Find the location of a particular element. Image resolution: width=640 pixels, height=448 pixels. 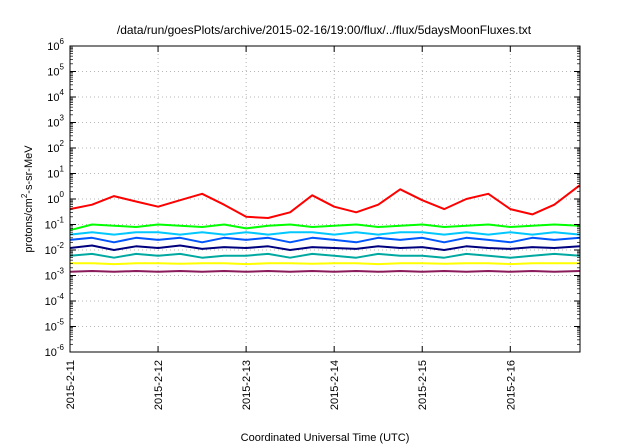

y-tick-label: 10⁵ is located at coordinates (55, 71).